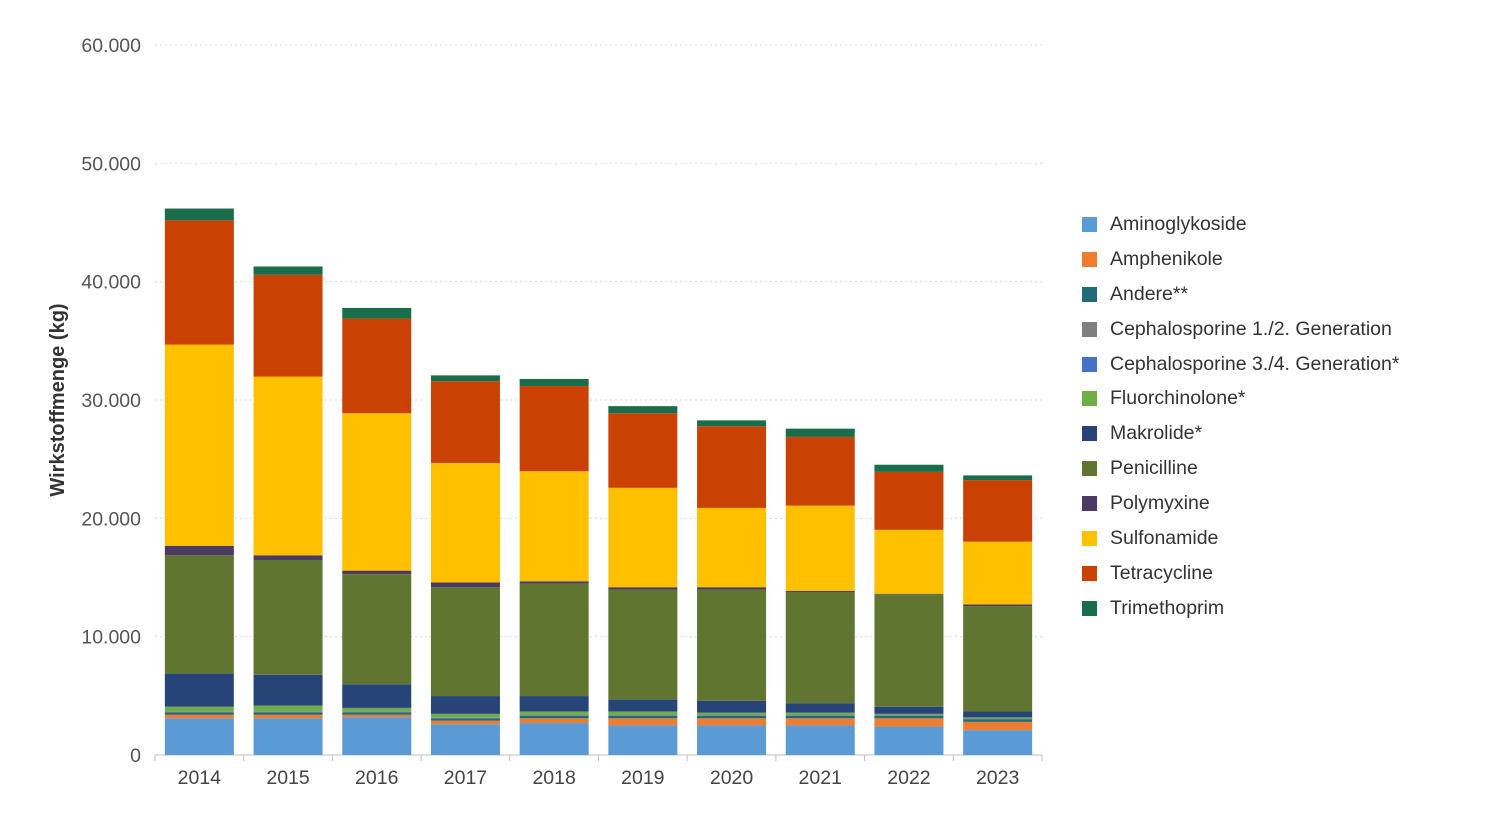 This screenshot has width=1488, height=813. What do you see at coordinates (1240, 538) in the screenshot?
I see `legend-item: Sulfonamide` at bounding box center [1240, 538].